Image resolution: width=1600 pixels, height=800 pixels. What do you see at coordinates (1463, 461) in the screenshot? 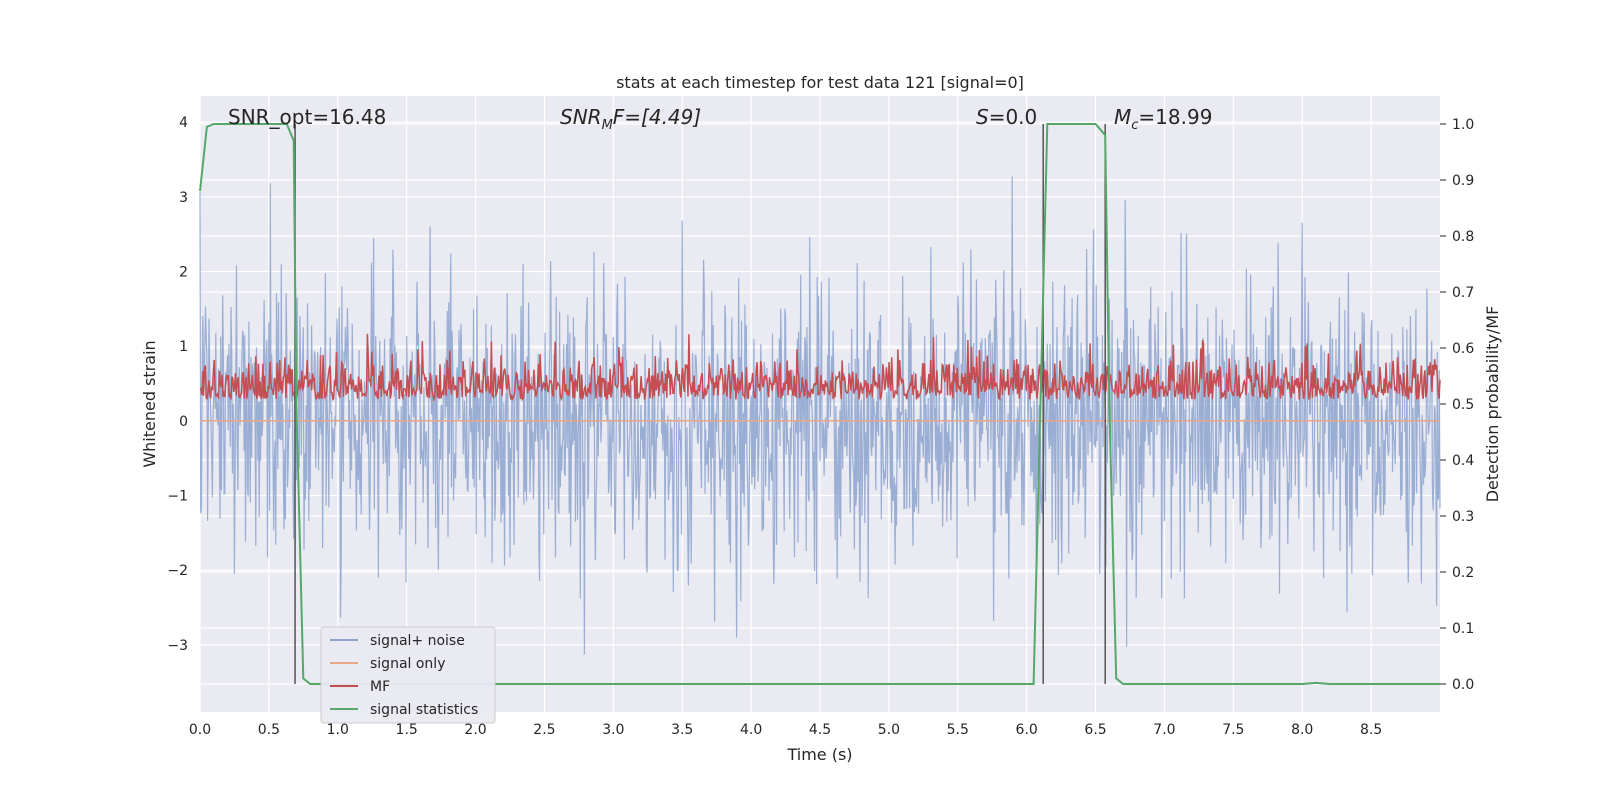
I see `y-tick-label-right: 0.4` at bounding box center [1463, 461].